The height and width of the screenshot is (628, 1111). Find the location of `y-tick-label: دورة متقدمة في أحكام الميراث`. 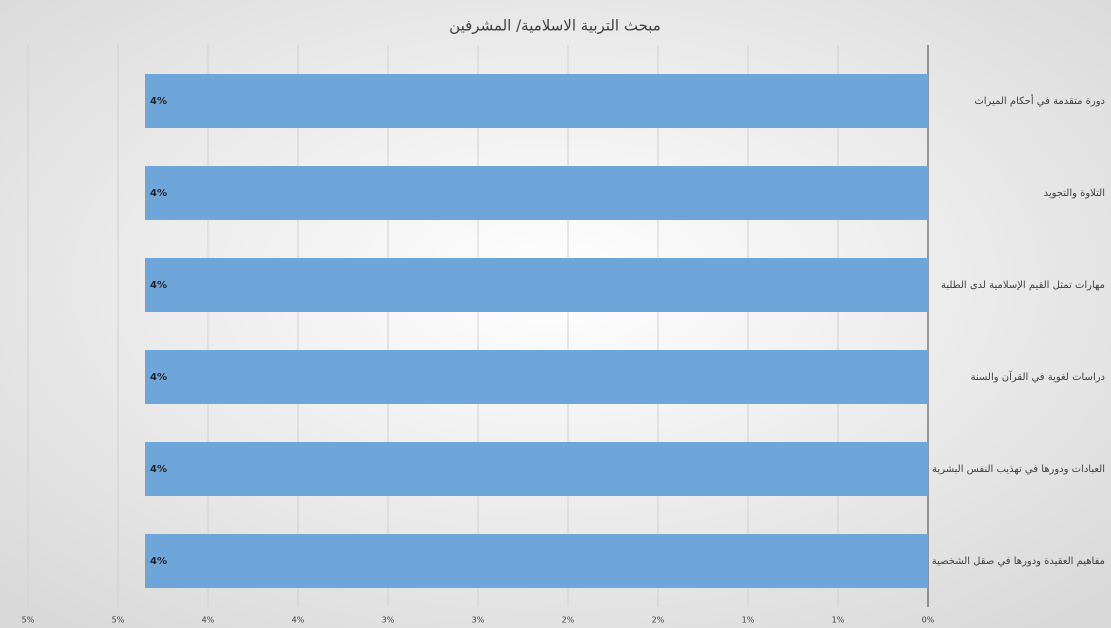

y-tick-label: دورة متقدمة في أحكام الميراث is located at coordinates (1039, 100).